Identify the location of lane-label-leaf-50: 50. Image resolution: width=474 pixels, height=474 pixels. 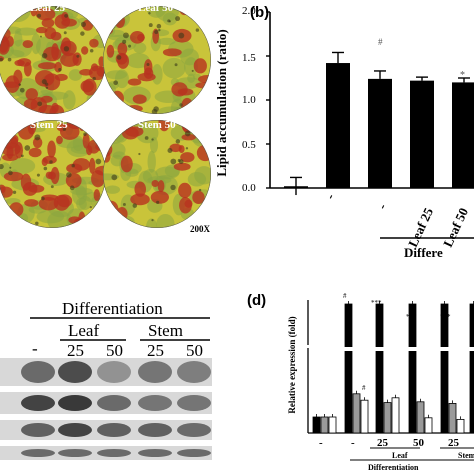
(114, 350).